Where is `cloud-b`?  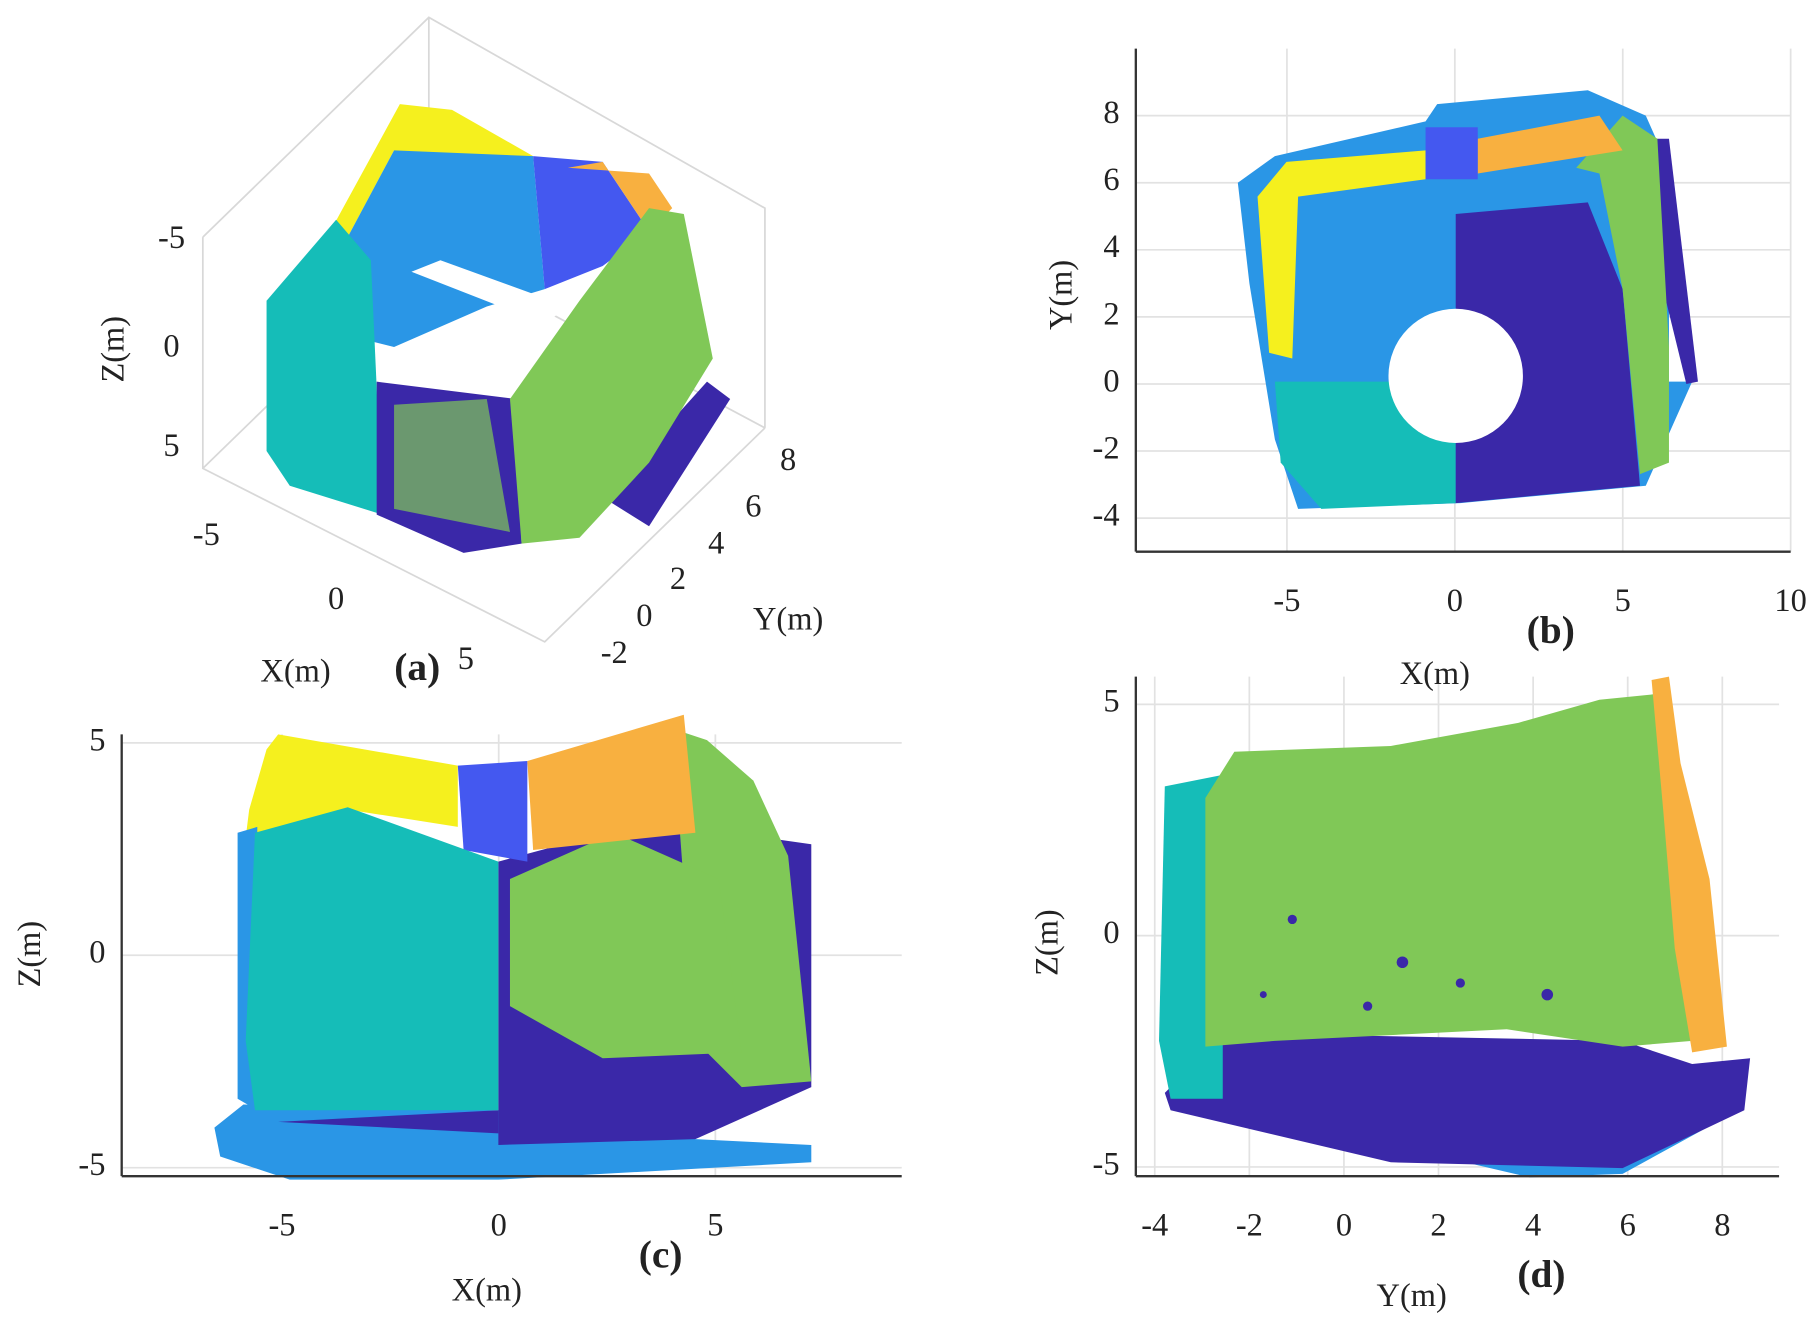 cloud-b is located at coordinates (1467, 299).